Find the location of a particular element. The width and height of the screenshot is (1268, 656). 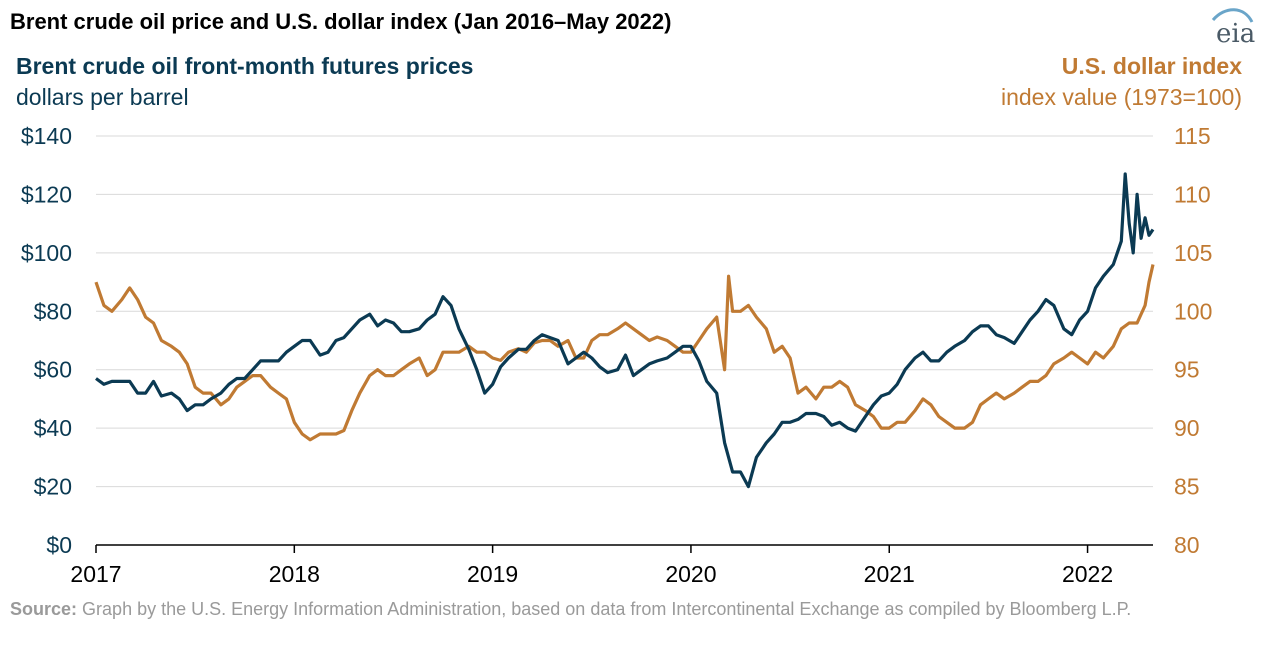

right-axis-ticks: 80 85 90 95 100 105 110 115 is located at coordinates (1193, 340).